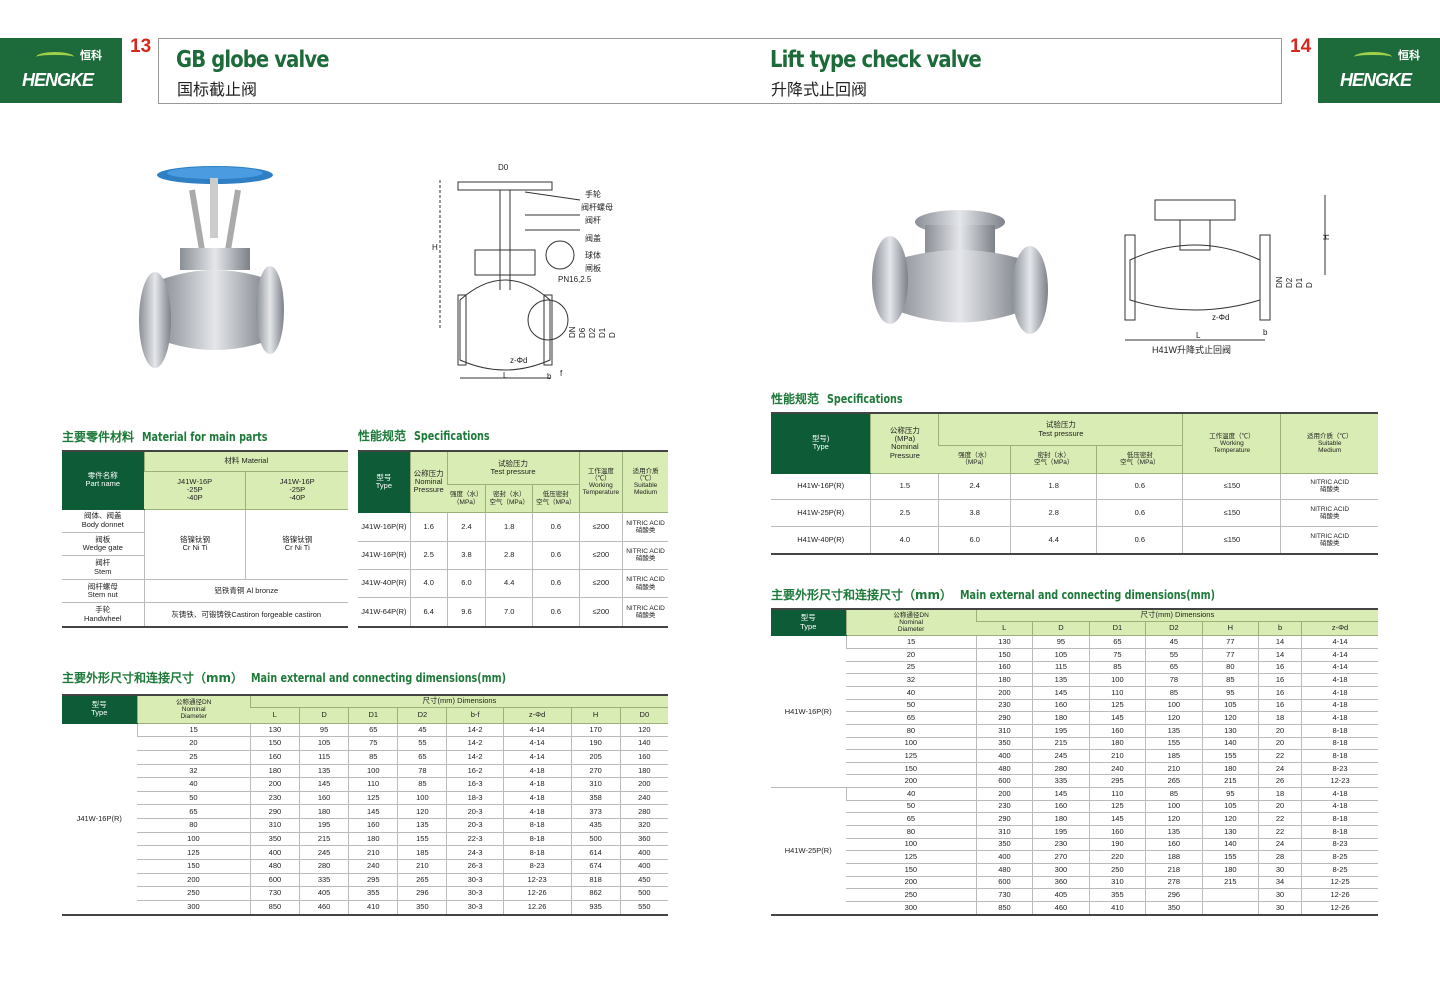 This screenshot has height=984, width=1440. What do you see at coordinates (1004, 807) in the screenshot?
I see `dimension-cell: 230` at bounding box center [1004, 807].